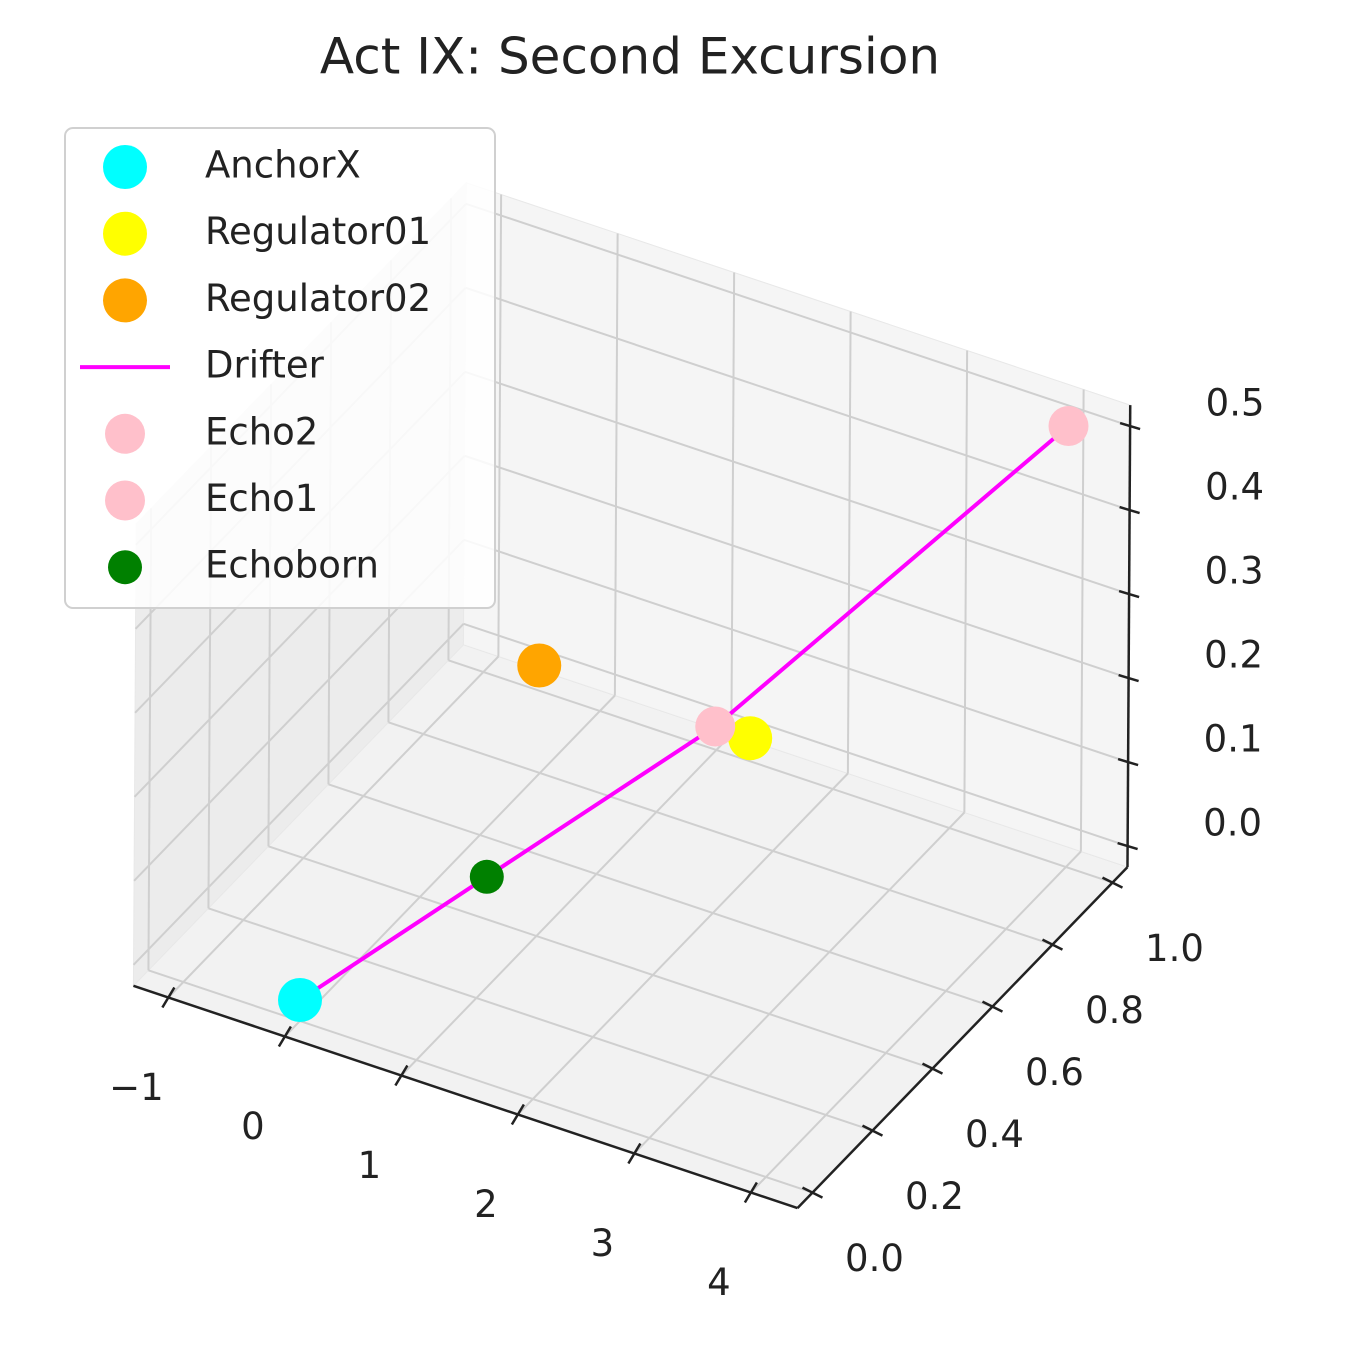 The image size is (1356, 1352). What do you see at coordinates (1174, 948) in the screenshot?
I see `y-tick-label: 1.0` at bounding box center [1174, 948].